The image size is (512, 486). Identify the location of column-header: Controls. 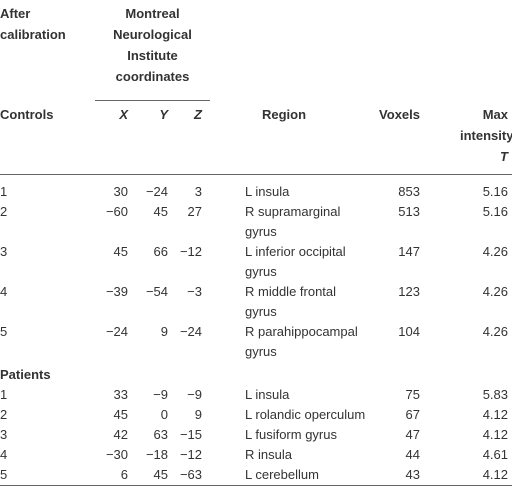
(47, 137).